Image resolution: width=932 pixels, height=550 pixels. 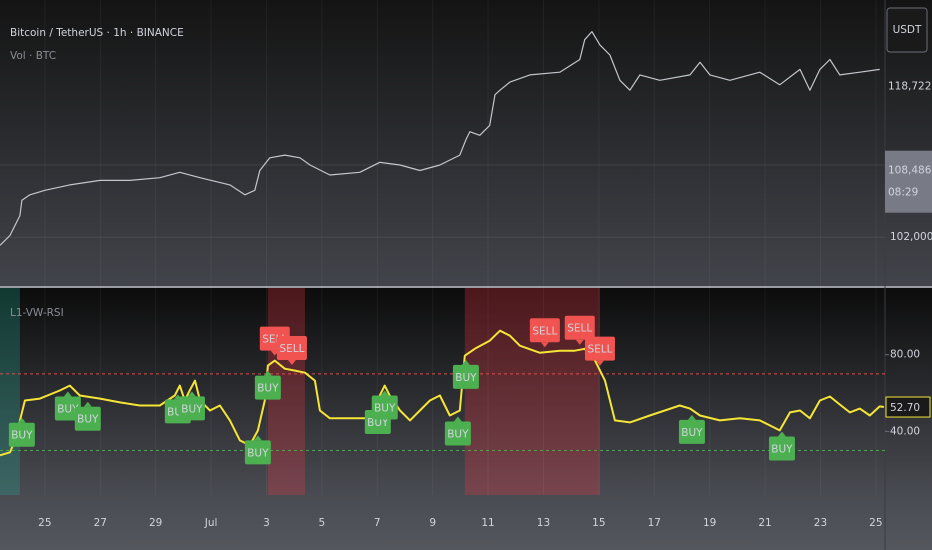 I want to click on current-value-label: 52.70, so click(x=905, y=408).